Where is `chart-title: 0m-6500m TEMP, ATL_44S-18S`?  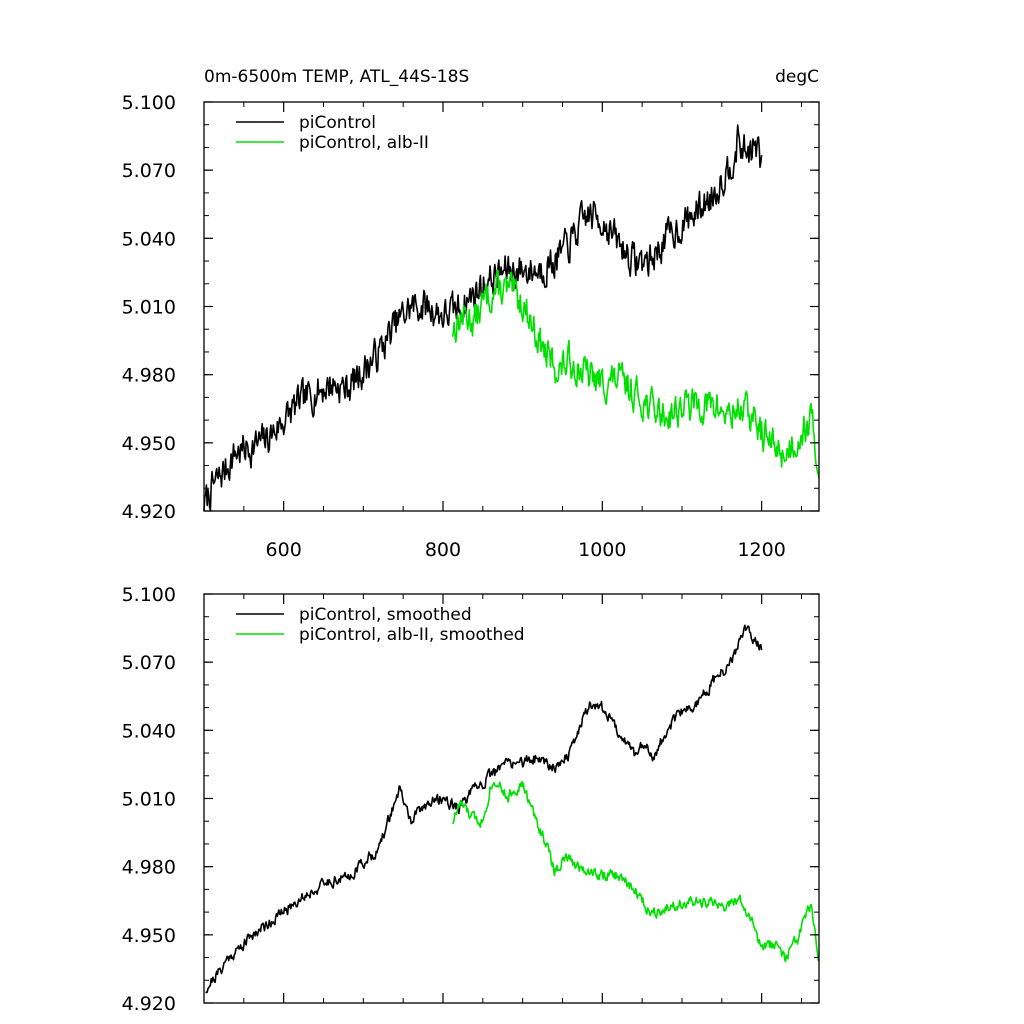
chart-title: 0m-6500m TEMP, ATL_44S-18S is located at coordinates (336, 77).